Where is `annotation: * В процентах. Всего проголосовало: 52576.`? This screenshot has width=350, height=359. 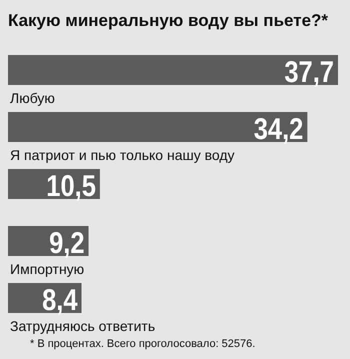
annotation: * В процентах. Всего проголосовало: 52576. is located at coordinates (143, 344).